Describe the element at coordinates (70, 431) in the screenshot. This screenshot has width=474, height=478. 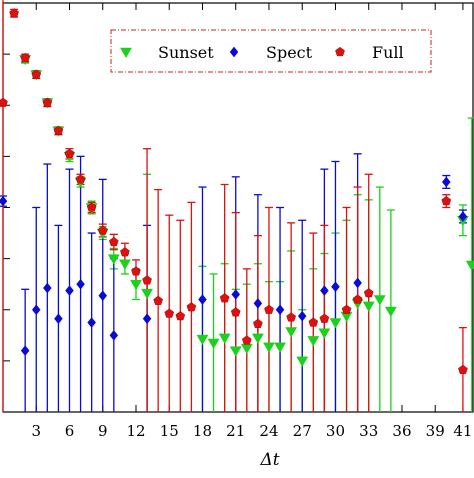
I see `x-tick-label: 6` at that location.